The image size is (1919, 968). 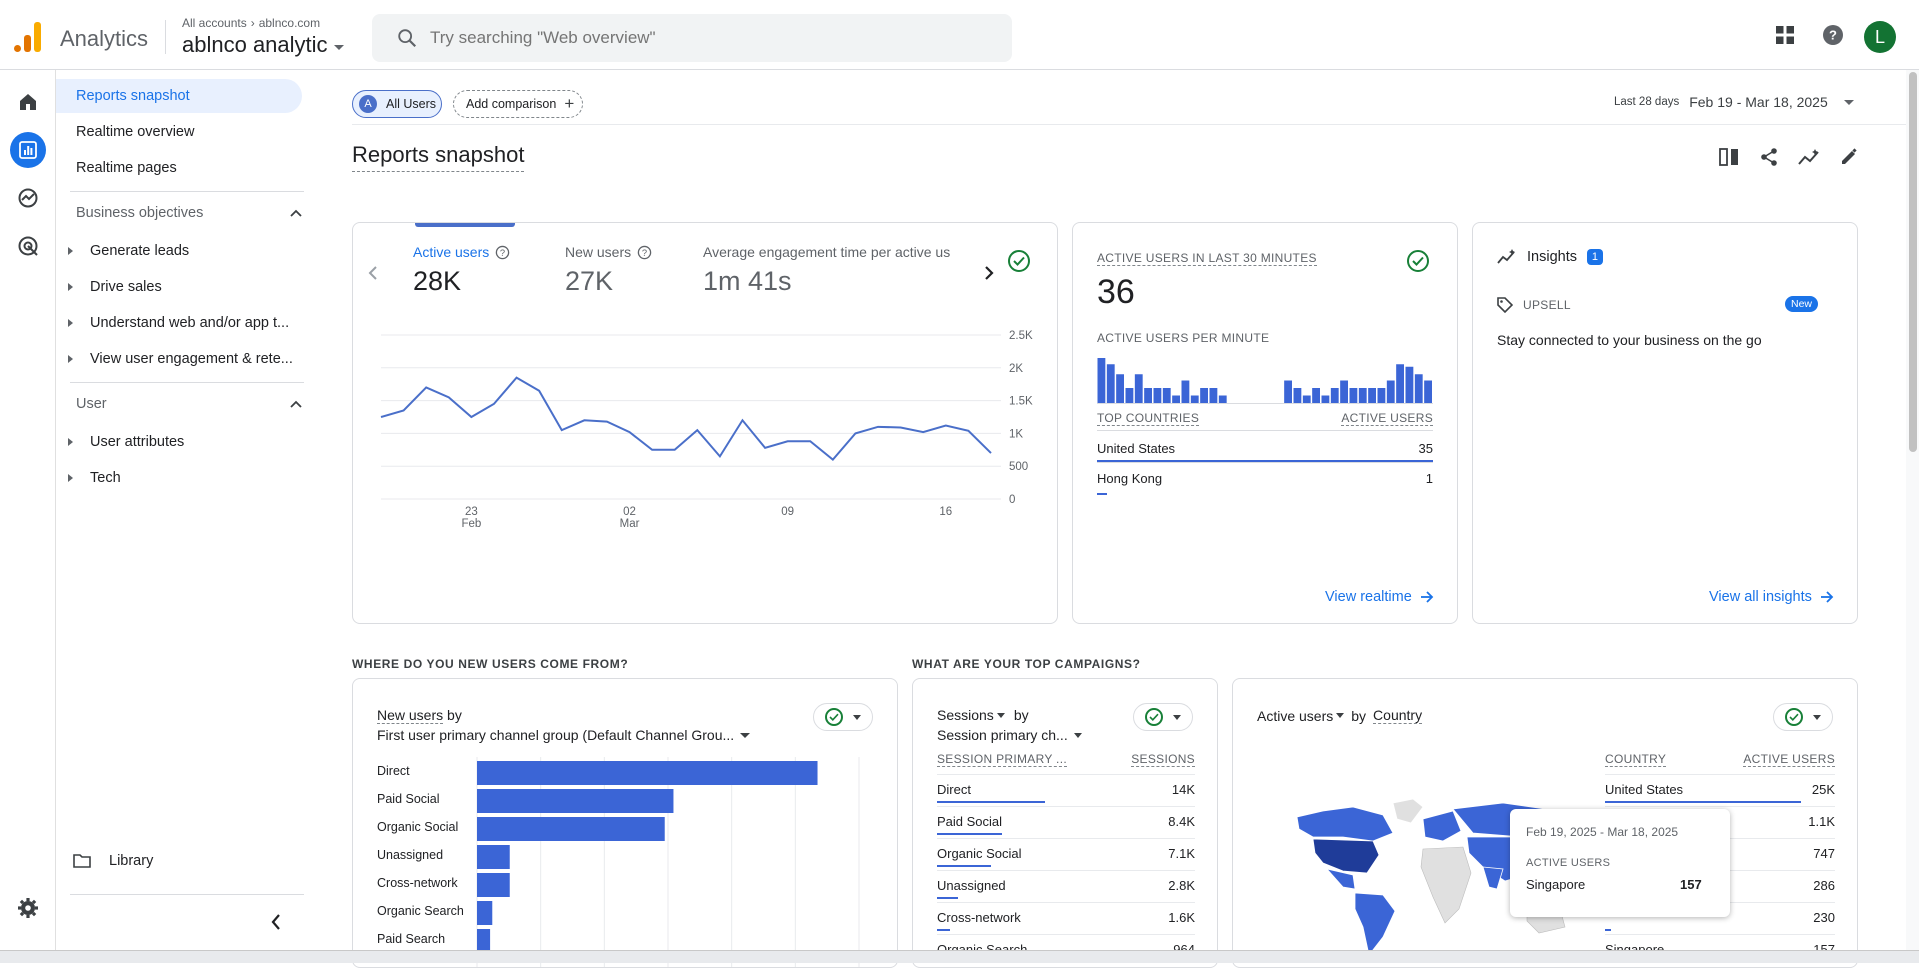 I want to click on reports-icon, so click(x=28, y=150).